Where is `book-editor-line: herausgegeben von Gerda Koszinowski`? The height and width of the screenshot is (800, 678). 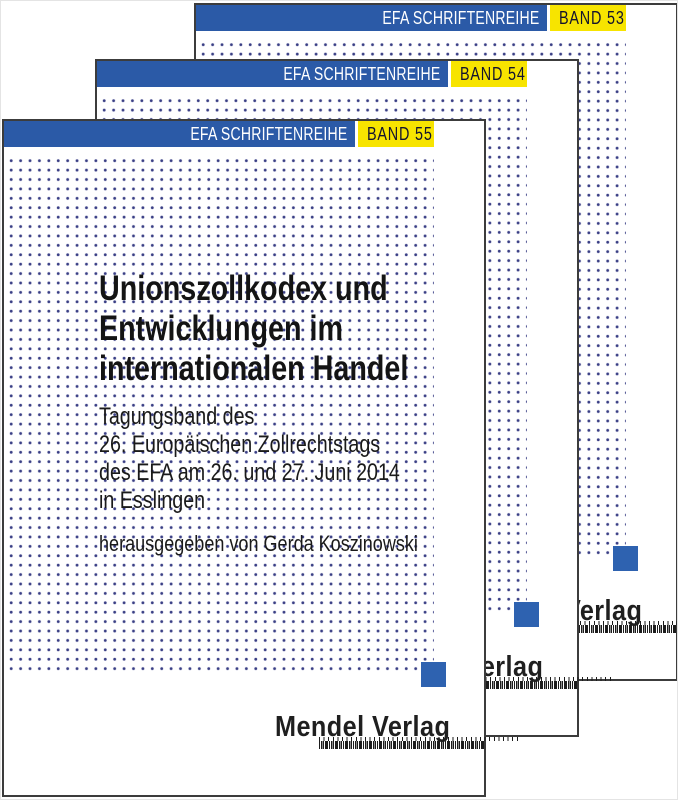
book-editor-line: herausgegeben von Gerda Koszinowski is located at coordinates (258, 543).